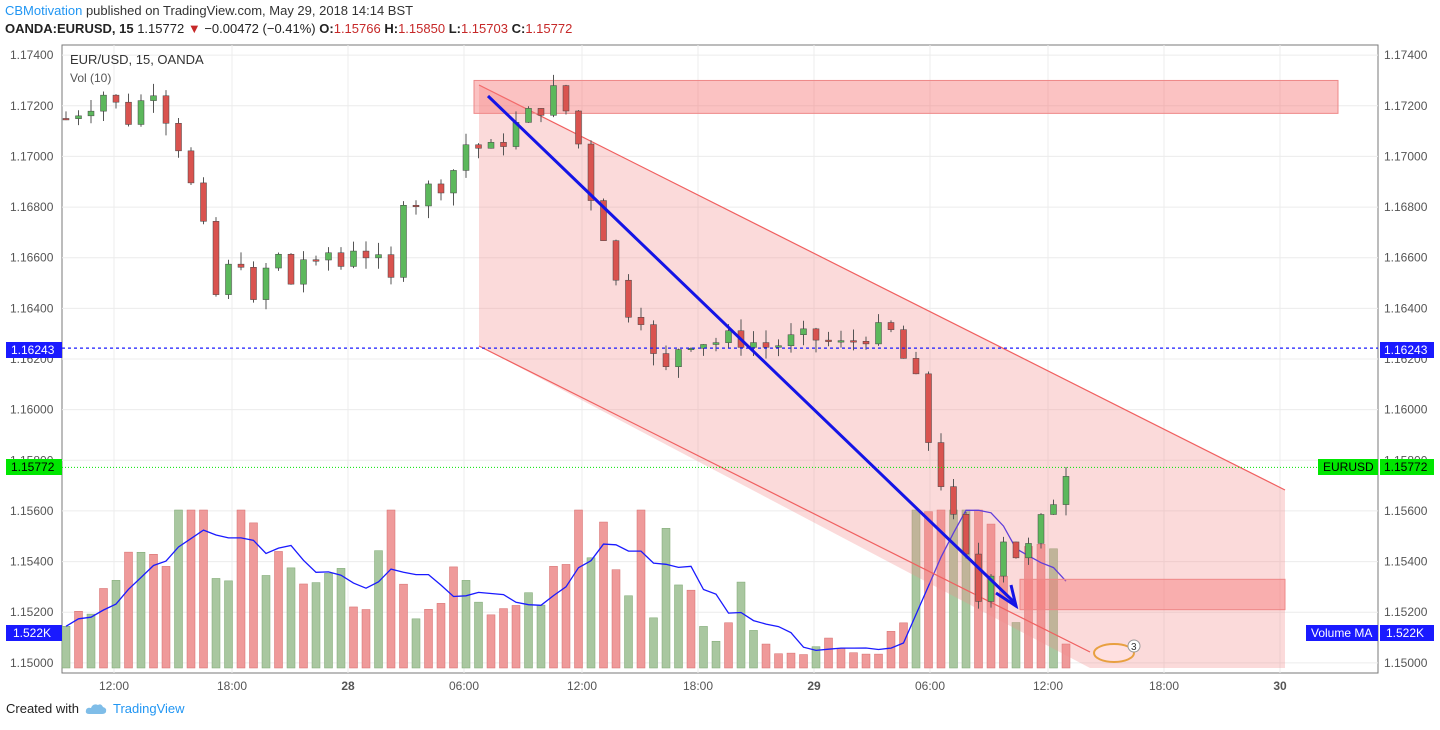 Image resolution: width=1440 pixels, height=730 pixels. I want to click on price-tag-left-bg, so click(34, 467).